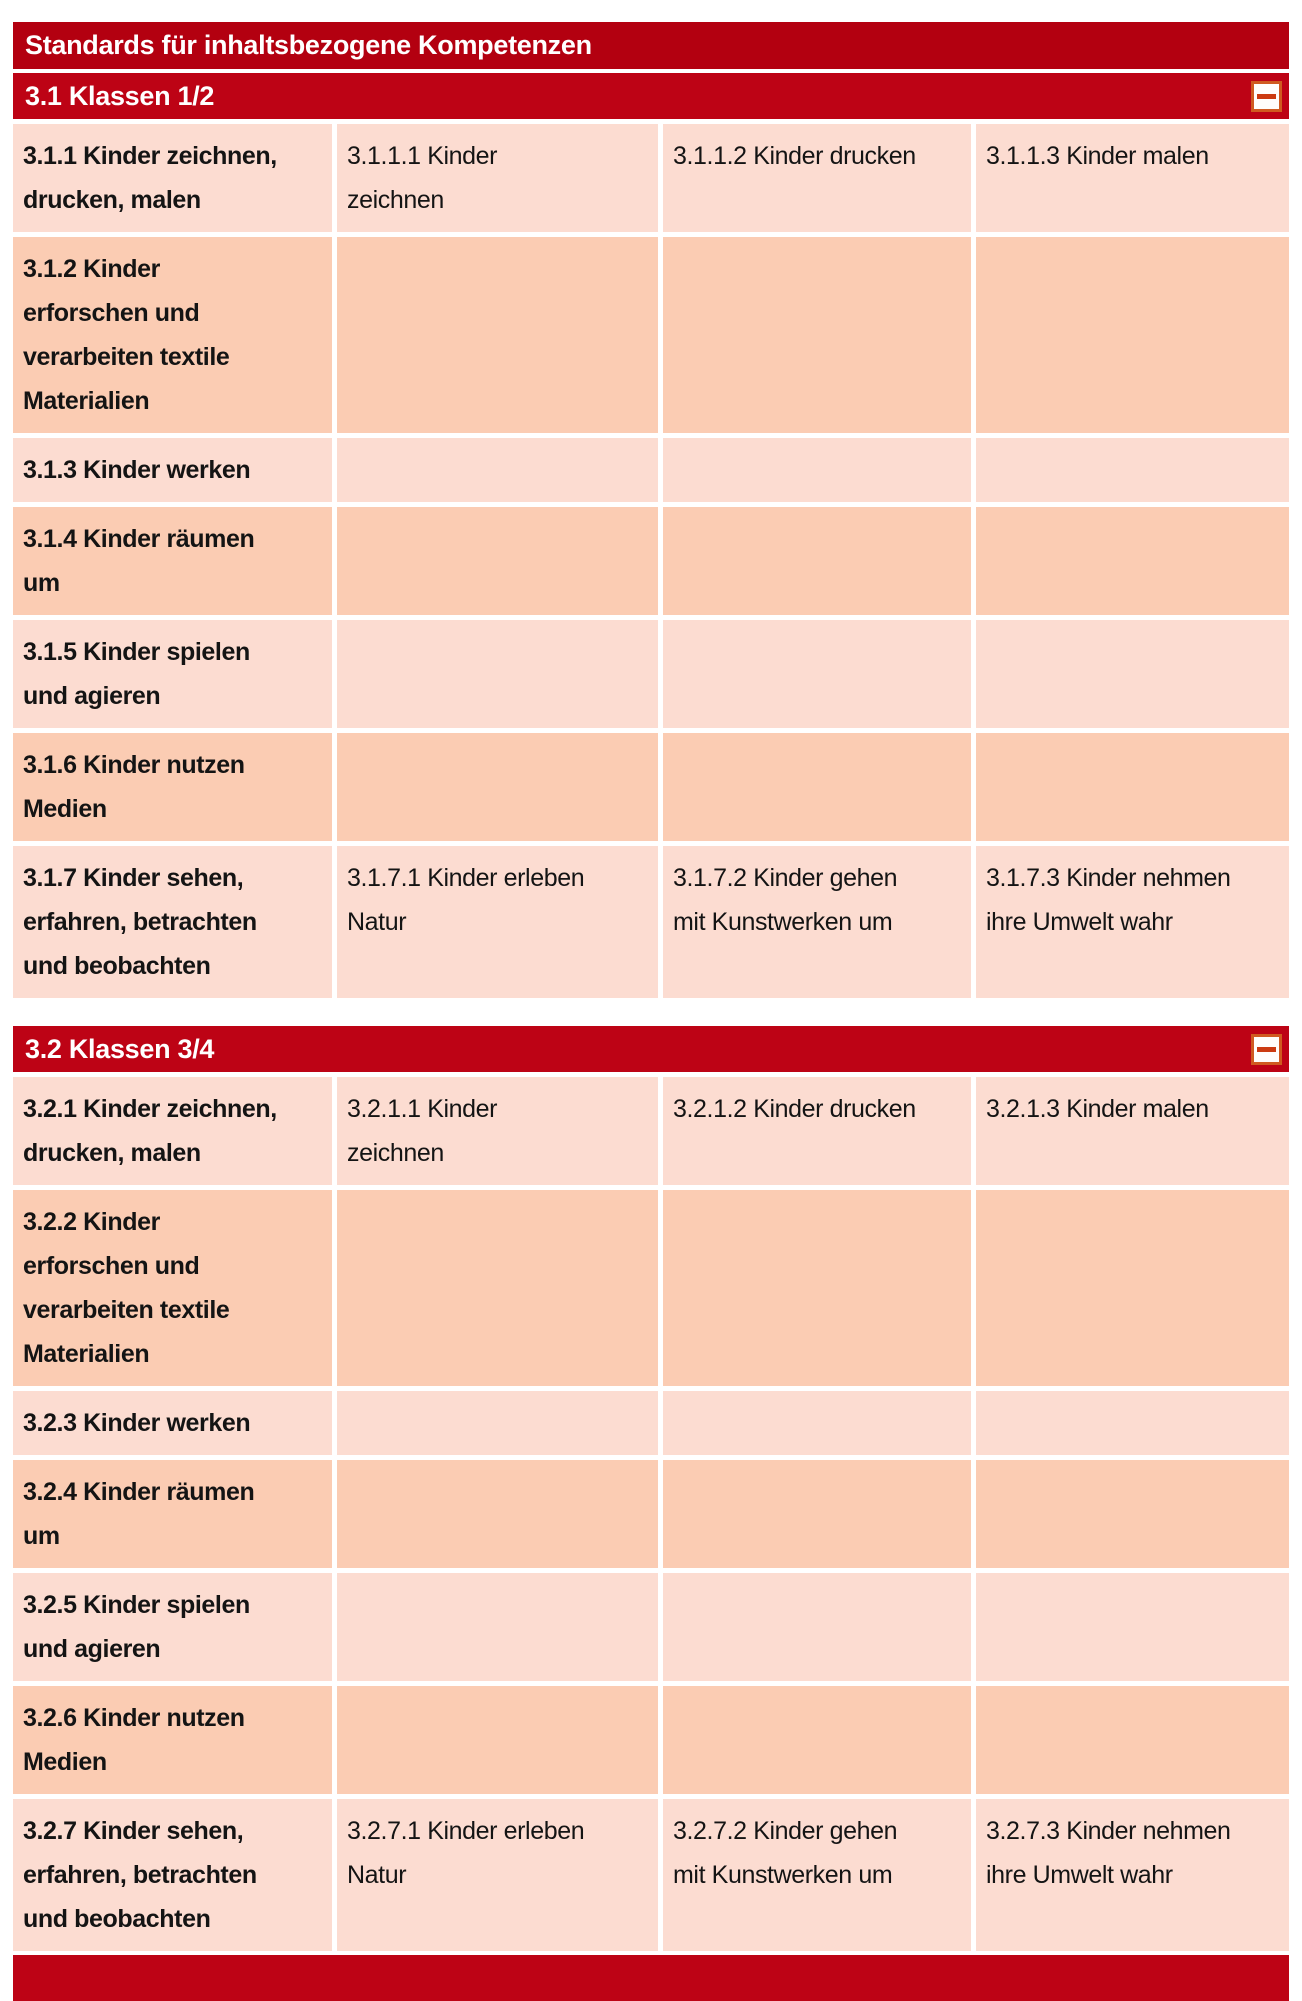 The image size is (1302, 2001). I want to click on table-row: 3.1.4 Kinder räumen um, so click(651, 561).